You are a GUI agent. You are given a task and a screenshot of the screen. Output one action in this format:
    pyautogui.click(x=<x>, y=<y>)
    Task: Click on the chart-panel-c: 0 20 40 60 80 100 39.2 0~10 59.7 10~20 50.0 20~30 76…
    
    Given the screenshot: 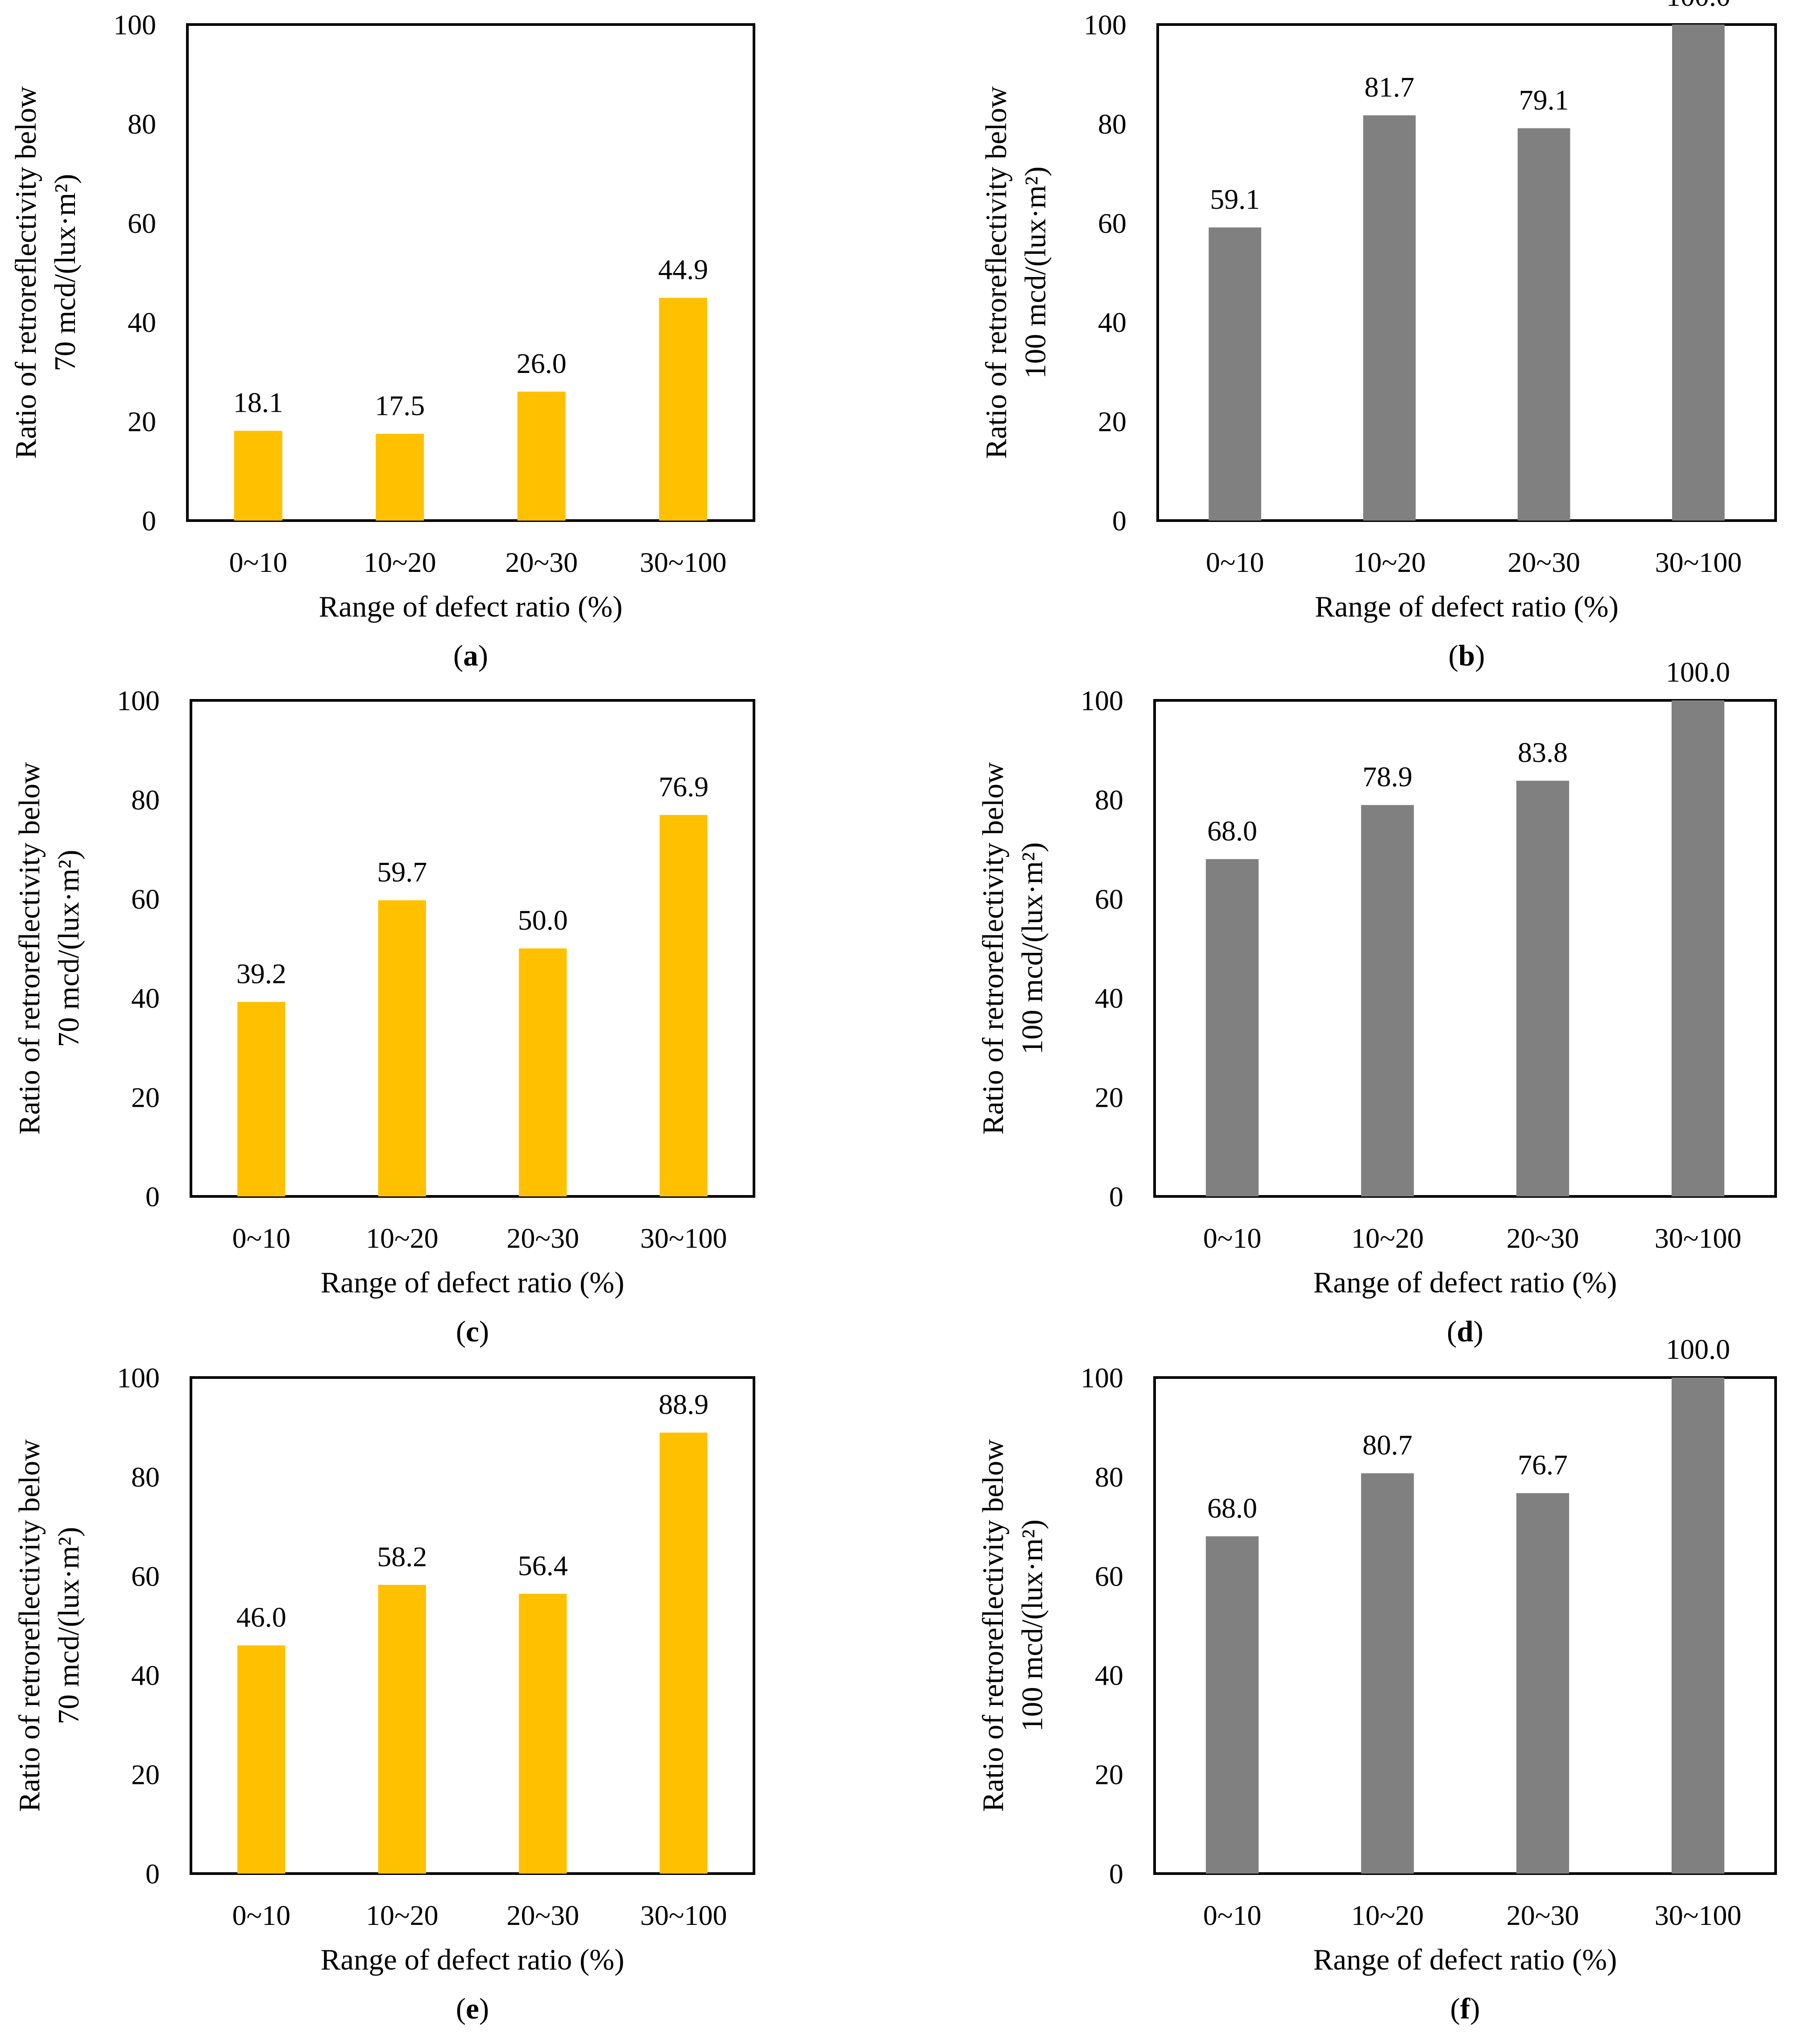 What is the action you would take?
    pyautogui.click(x=384, y=1016)
    